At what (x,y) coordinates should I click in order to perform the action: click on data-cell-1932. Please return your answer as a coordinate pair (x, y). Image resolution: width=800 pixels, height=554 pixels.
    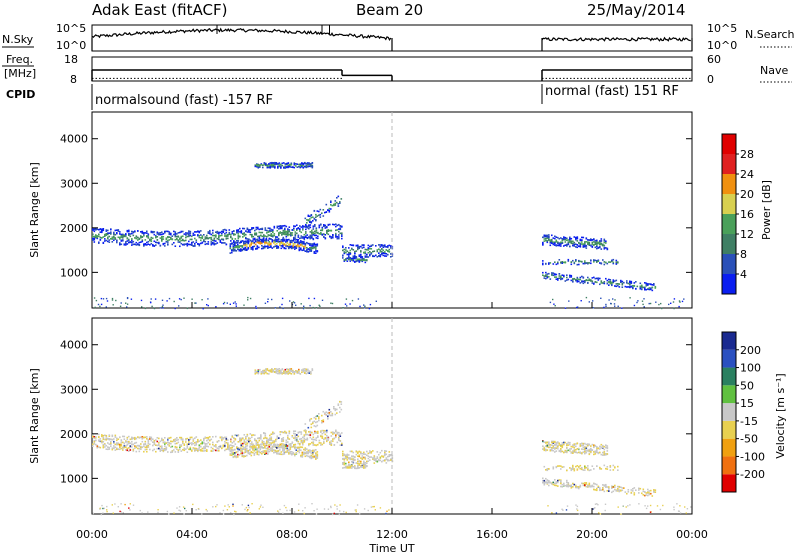
    Looking at the image, I should click on (576, 446).